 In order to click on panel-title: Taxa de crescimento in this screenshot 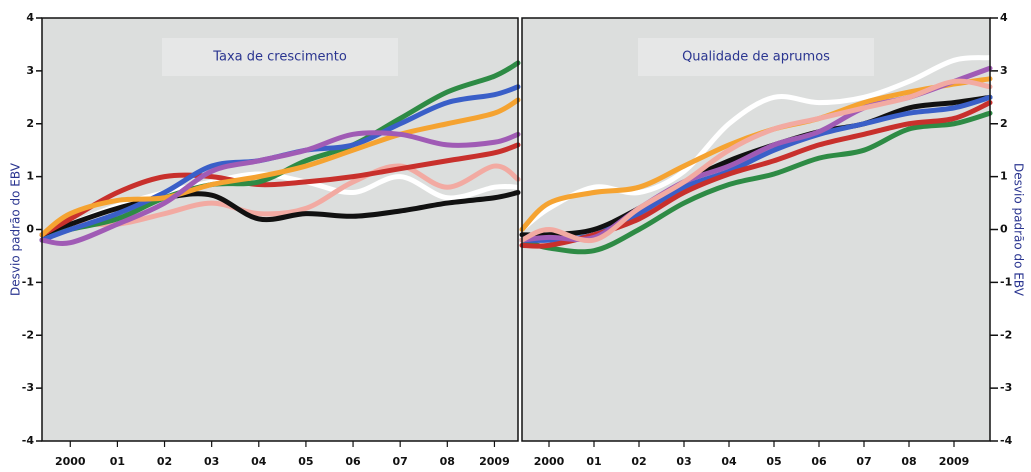, I will do `click(279, 57)`.